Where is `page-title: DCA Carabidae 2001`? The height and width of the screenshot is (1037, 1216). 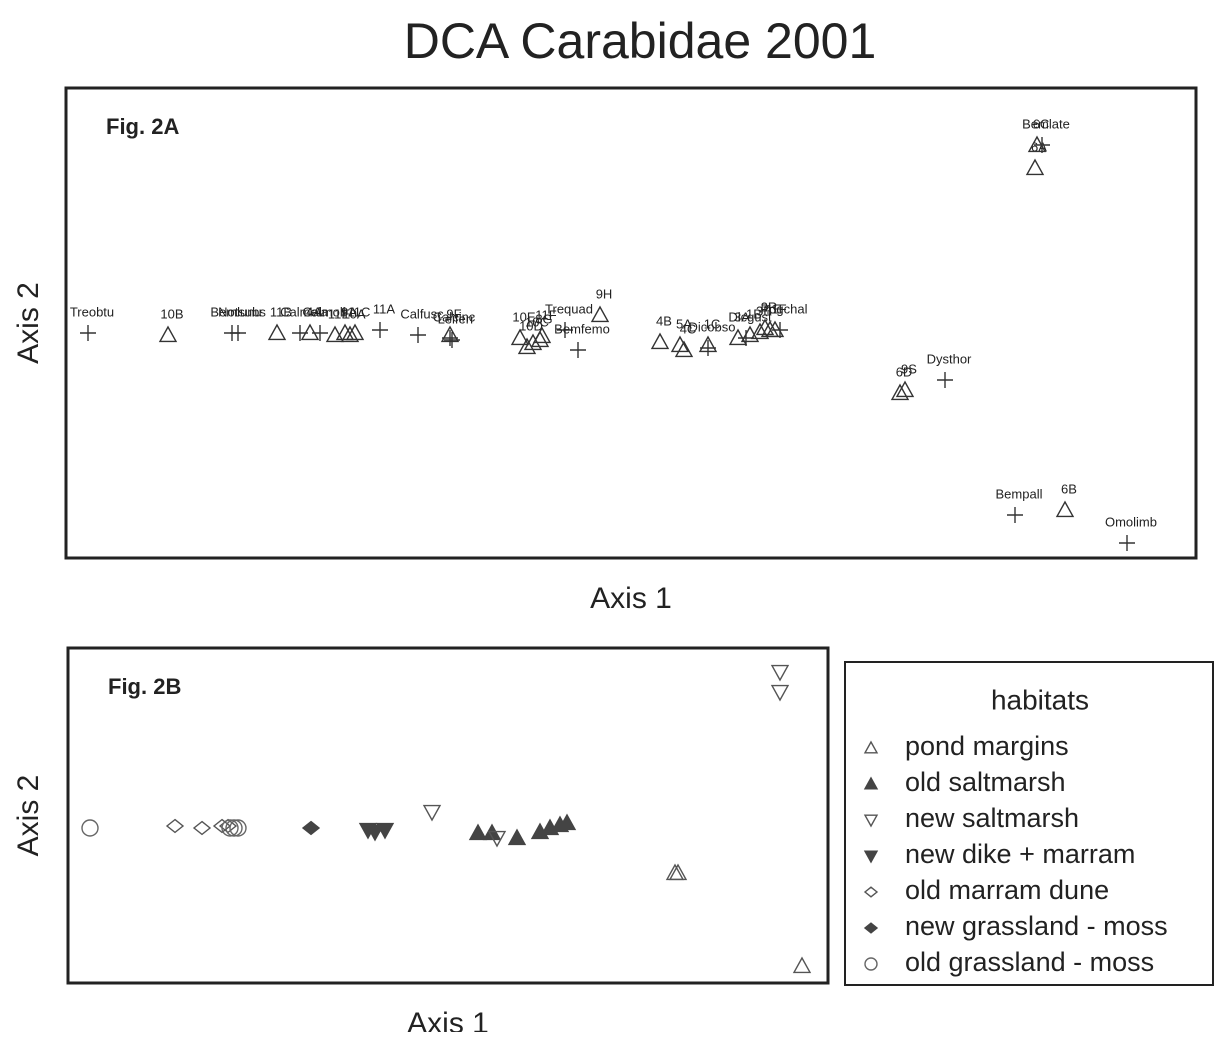 page-title: DCA Carabidae 2001 is located at coordinates (640, 41).